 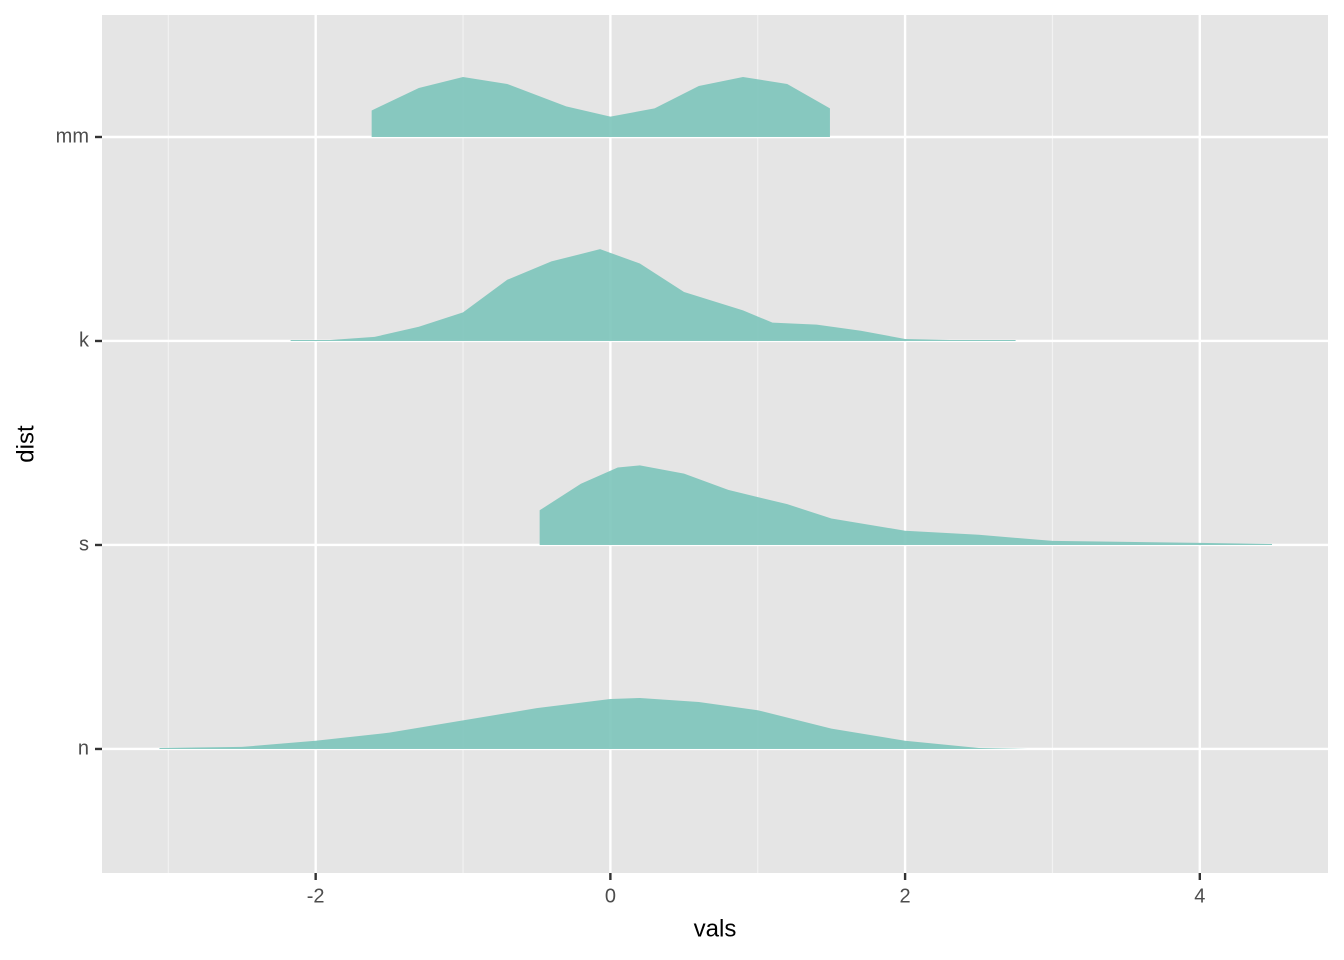 What do you see at coordinates (84, 340) in the screenshot?
I see `y-tick-label: k` at bounding box center [84, 340].